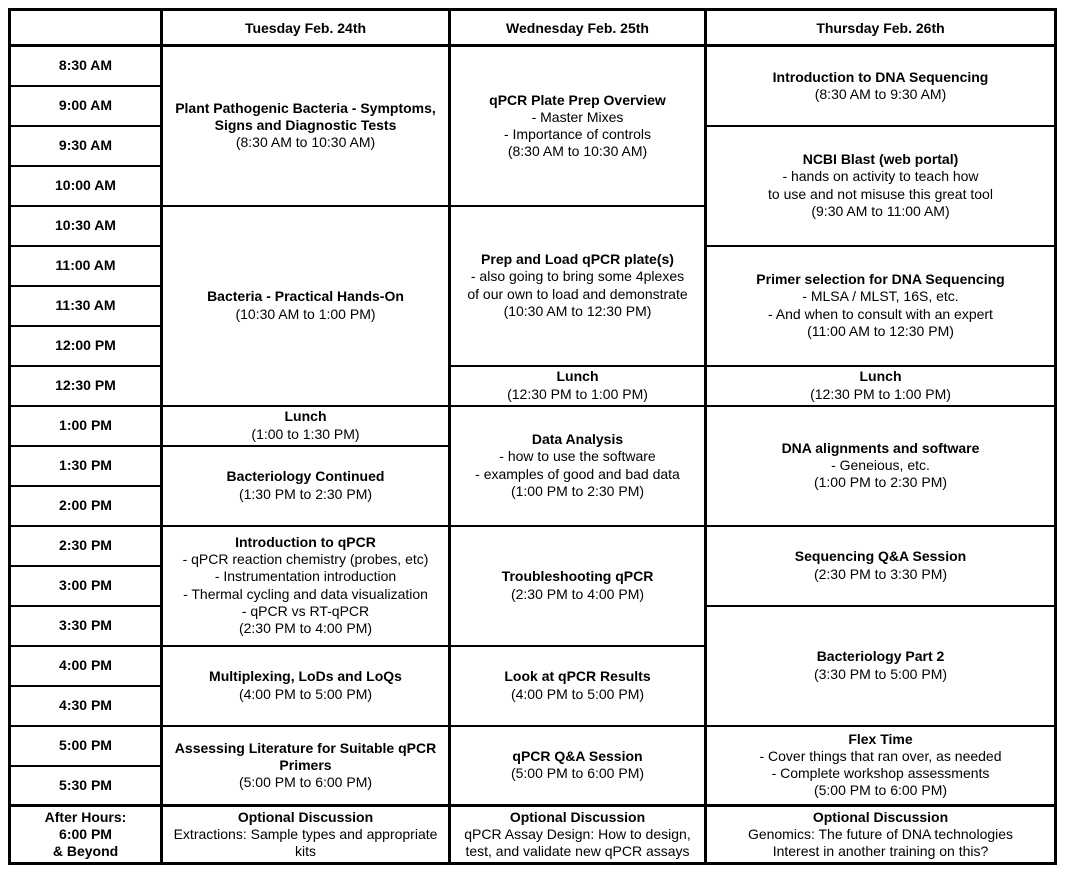  Describe the element at coordinates (85, 345) in the screenshot. I see `time-slot-1200pm: 12:00 PM` at that location.